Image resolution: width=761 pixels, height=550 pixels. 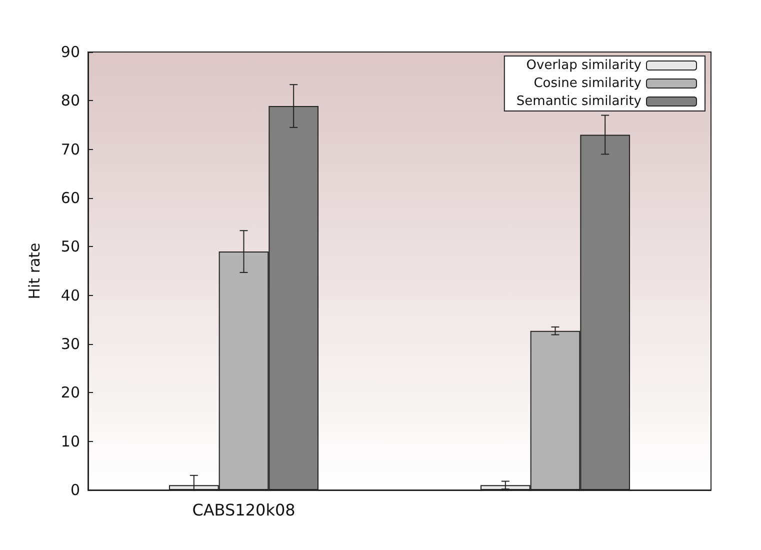 What do you see at coordinates (70, 198) in the screenshot?
I see `y-tick-label: 60` at bounding box center [70, 198].